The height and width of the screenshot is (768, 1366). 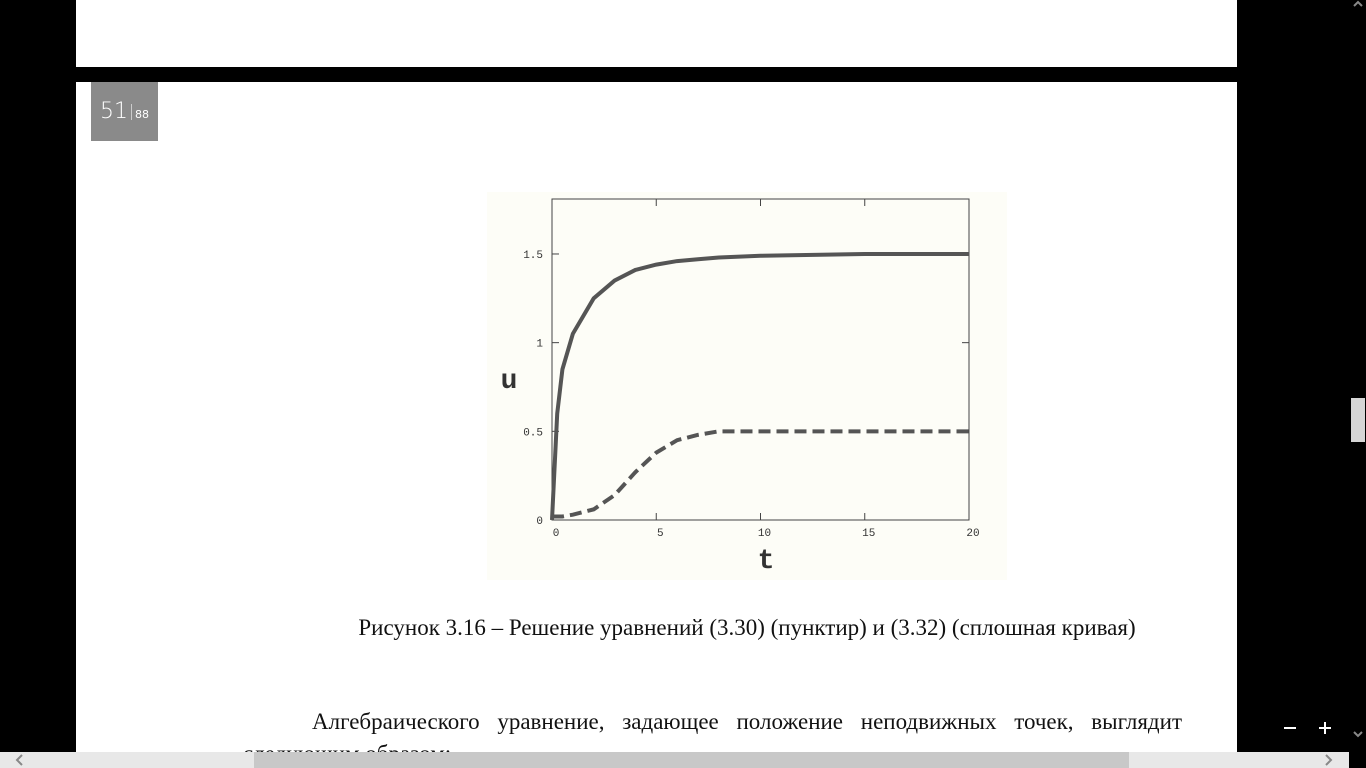 I want to click on y-tick-label: 1, so click(x=539, y=345).